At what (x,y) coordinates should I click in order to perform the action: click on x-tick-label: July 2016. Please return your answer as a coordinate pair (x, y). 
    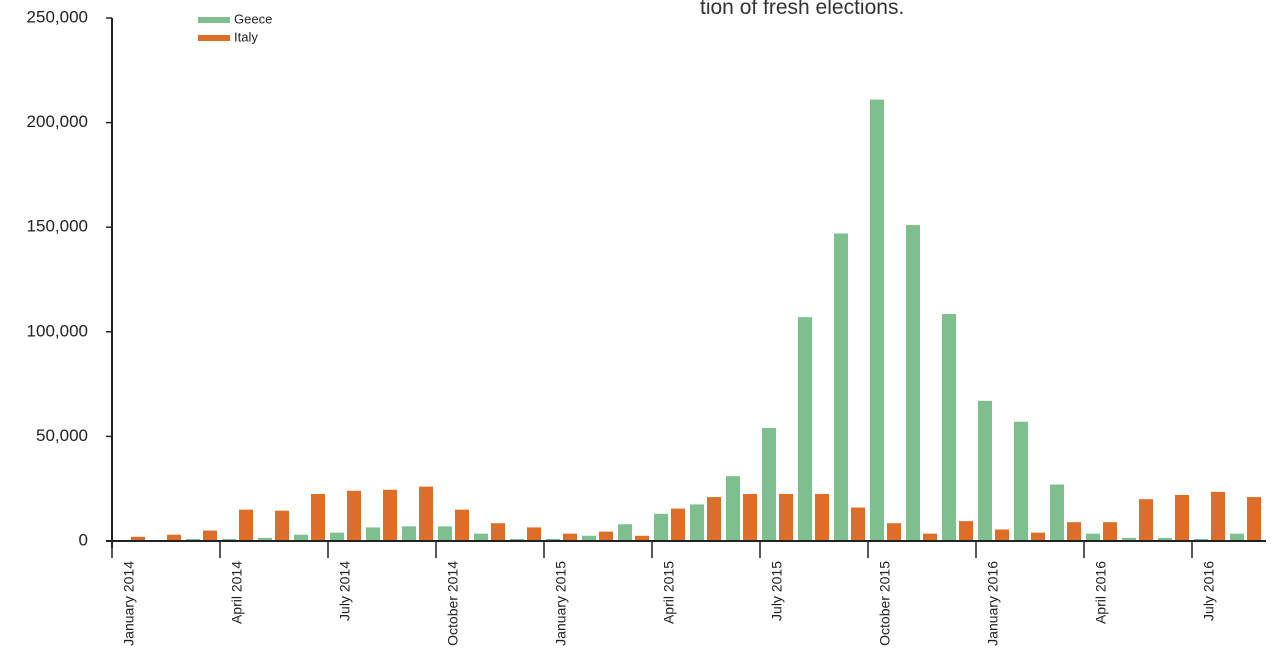
    Looking at the image, I should click on (1209, 591).